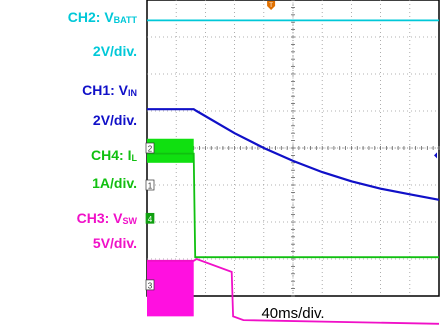  I want to click on ch2-label: CH2: VBATT, so click(102, 18).